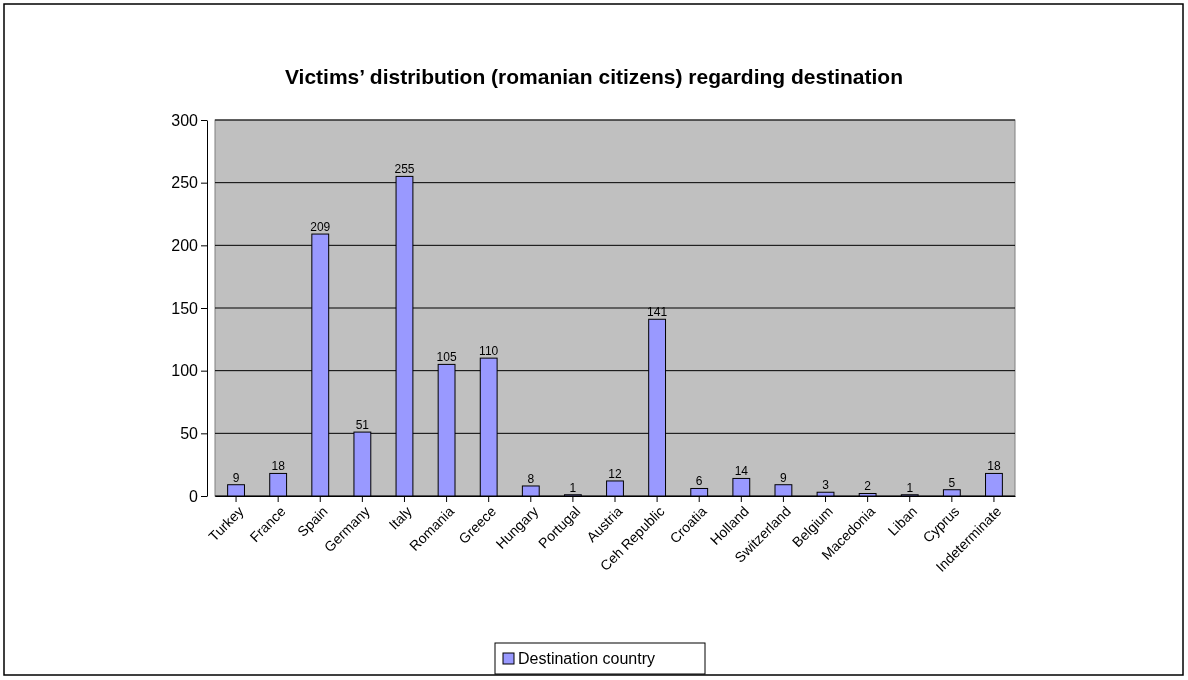 This screenshot has height=680, width=1188. What do you see at coordinates (320, 227) in the screenshot?
I see `data-label: 209` at bounding box center [320, 227].